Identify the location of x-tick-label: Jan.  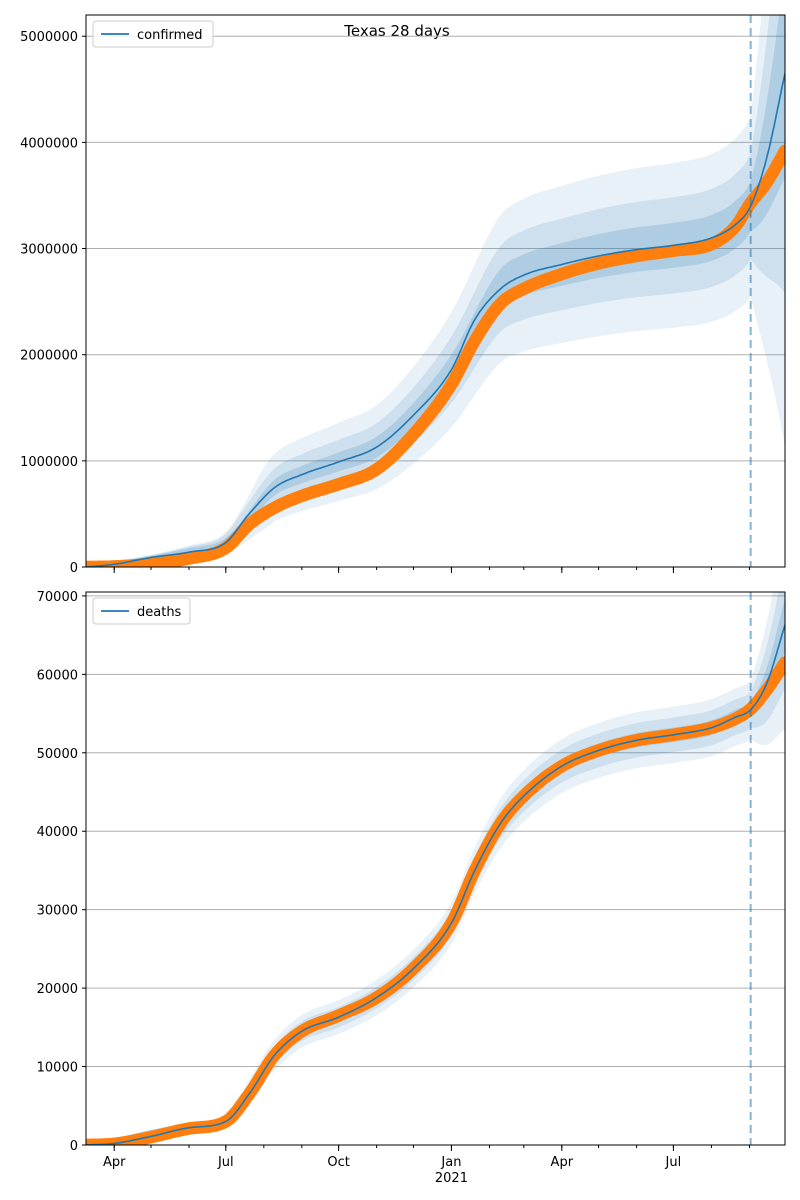
(450, 1162).